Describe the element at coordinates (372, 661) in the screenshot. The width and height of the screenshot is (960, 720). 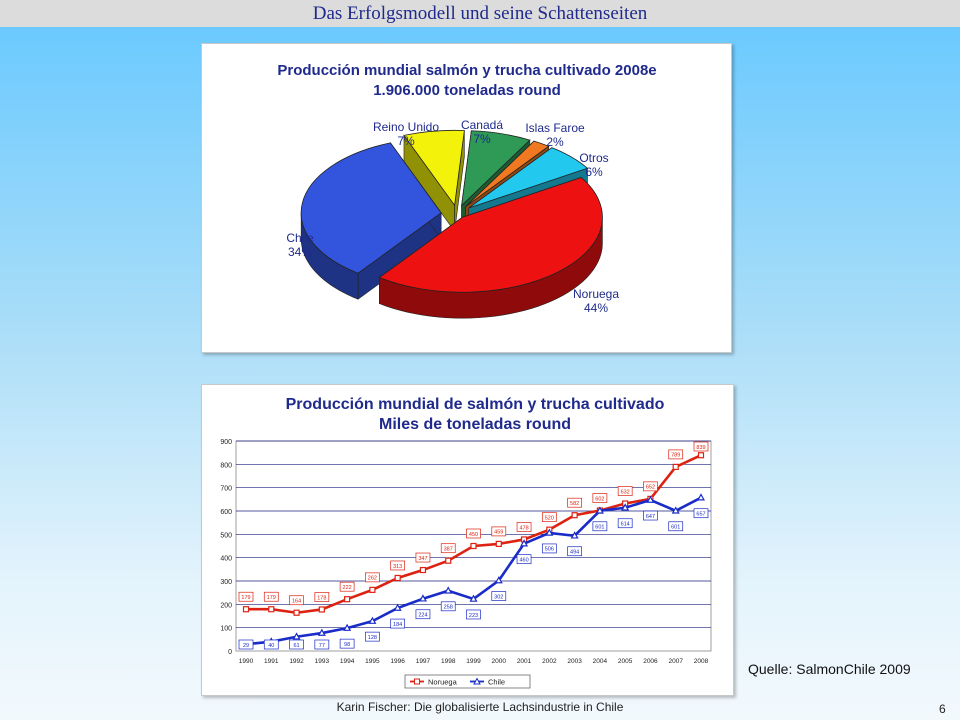
I see `x-tick-label: 1995` at that location.